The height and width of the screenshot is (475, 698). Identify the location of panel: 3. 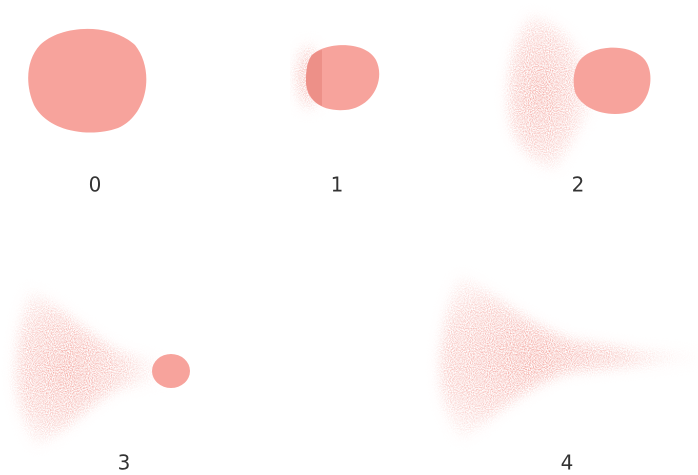
(102, 382).